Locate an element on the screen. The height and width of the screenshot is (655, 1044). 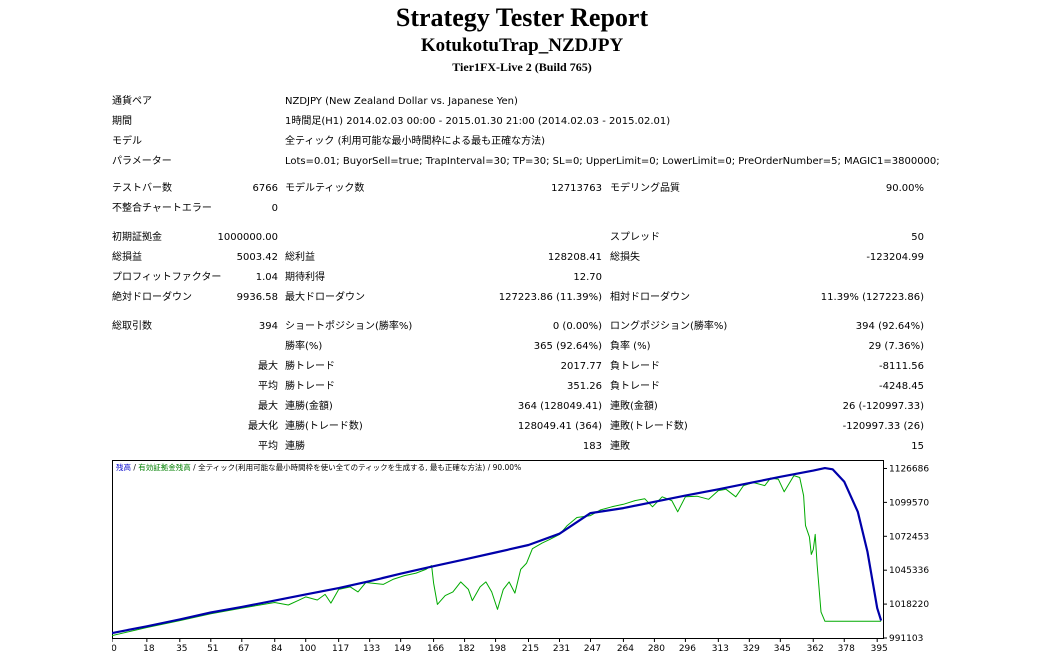
rel-drawdown-label: 相対ドローダウン is located at coordinates (650, 297).